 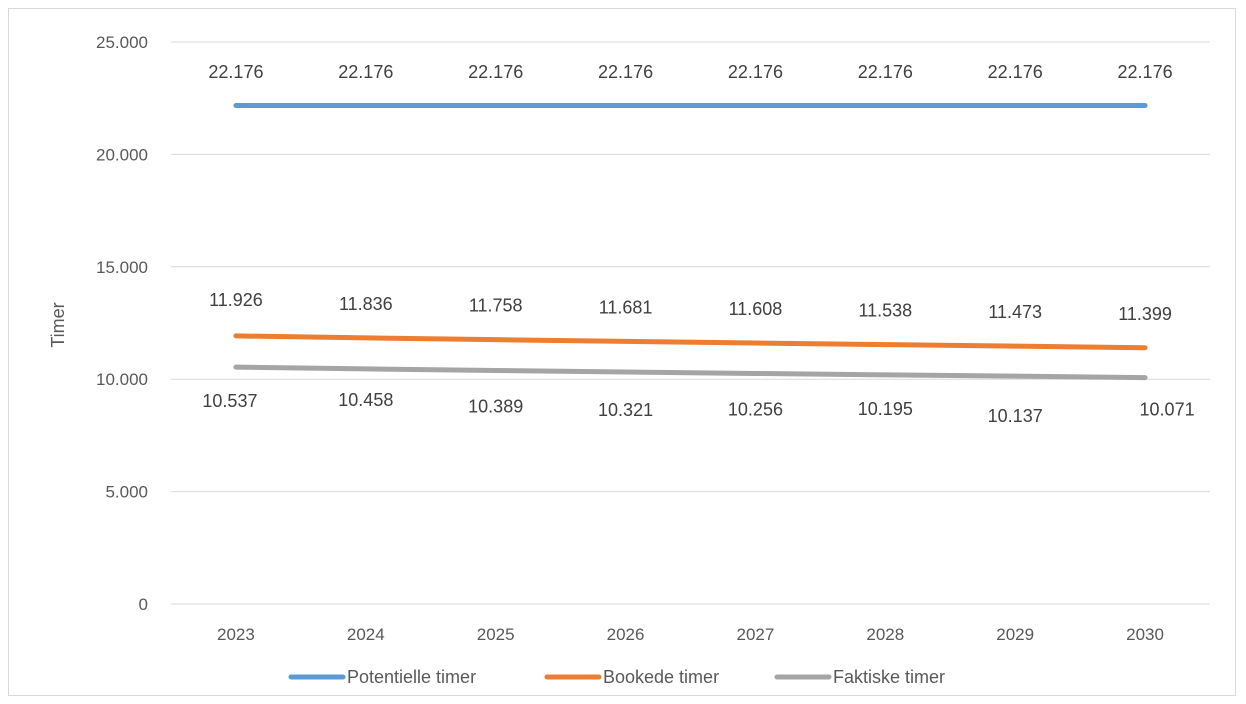 I want to click on x-tick-label: 2026, so click(x=626, y=634).